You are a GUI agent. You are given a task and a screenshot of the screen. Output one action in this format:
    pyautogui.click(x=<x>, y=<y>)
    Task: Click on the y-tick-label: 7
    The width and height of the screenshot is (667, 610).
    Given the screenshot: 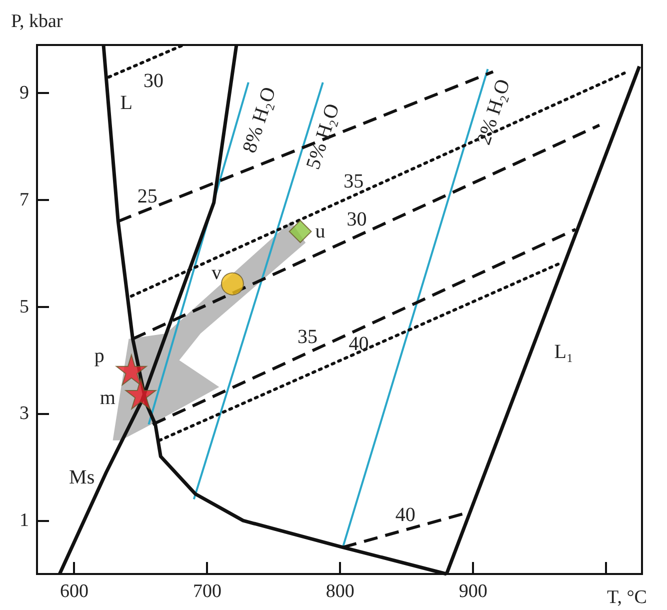 What is the action you would take?
    pyautogui.click(x=24, y=199)
    